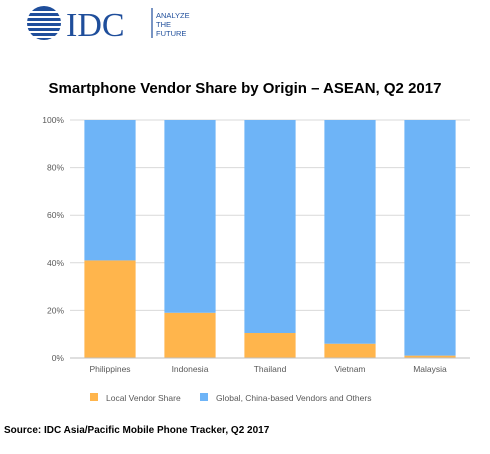 This screenshot has height=454, width=490. Describe the element at coordinates (55, 168) in the screenshot. I see `y-tick-label: 80%` at that location.